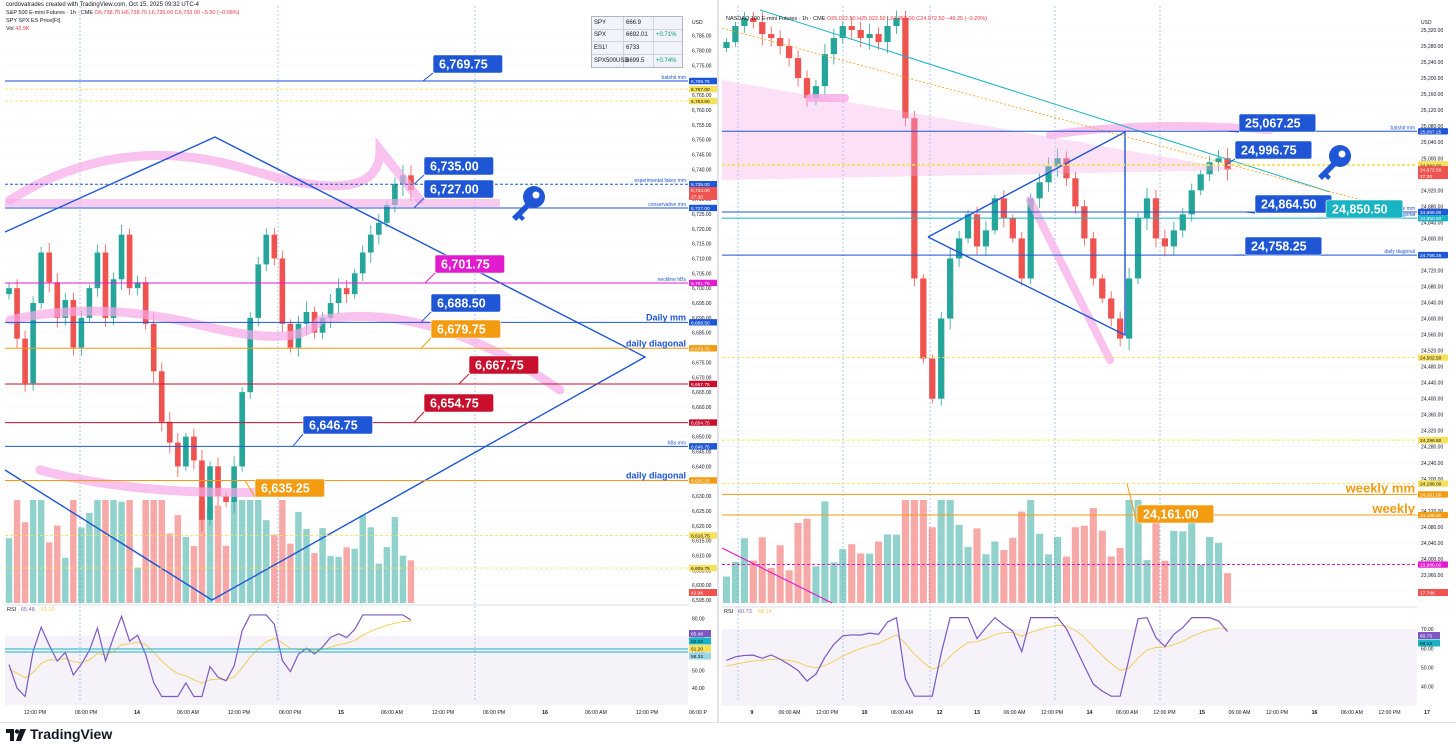  I want to click on rsi-tick-label: 50.00, so click(698, 671).